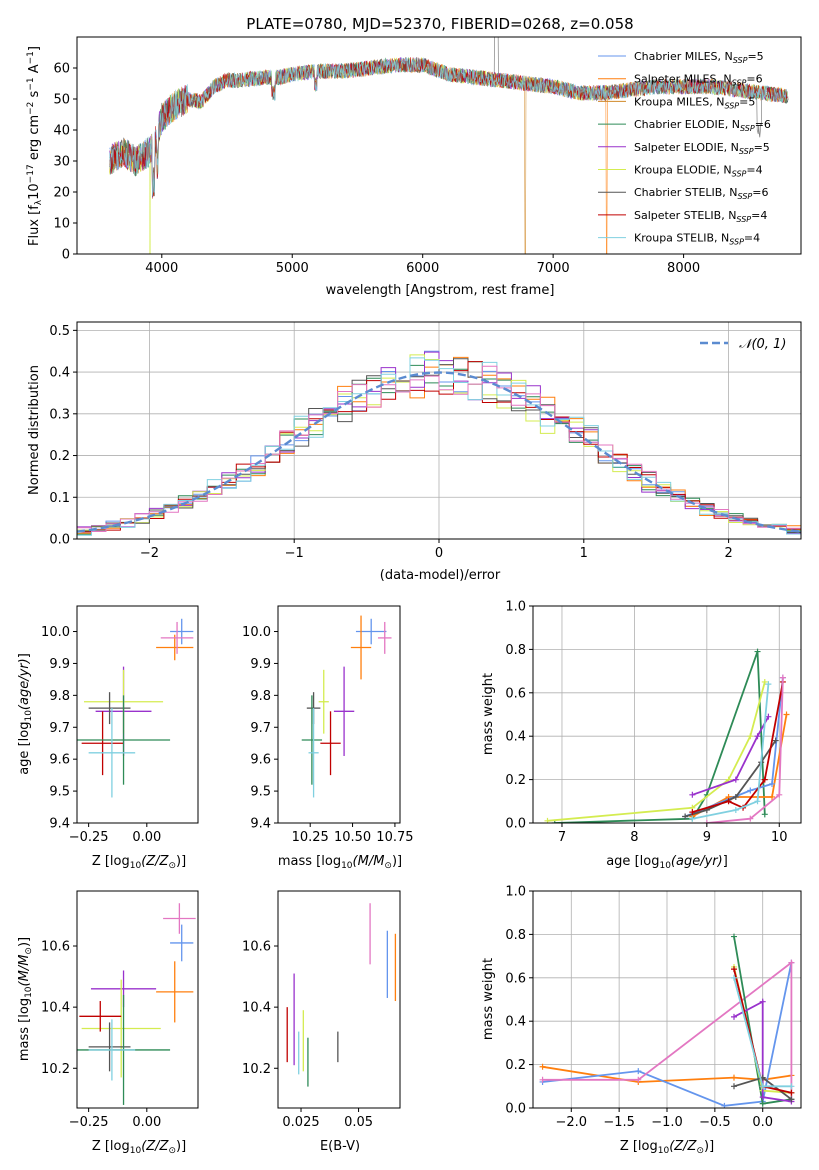 This screenshot has height=1170, width=819. Describe the element at coordinates (762, 344) in the screenshot. I see `legend-label: 𝒩(0, 1)` at that location.